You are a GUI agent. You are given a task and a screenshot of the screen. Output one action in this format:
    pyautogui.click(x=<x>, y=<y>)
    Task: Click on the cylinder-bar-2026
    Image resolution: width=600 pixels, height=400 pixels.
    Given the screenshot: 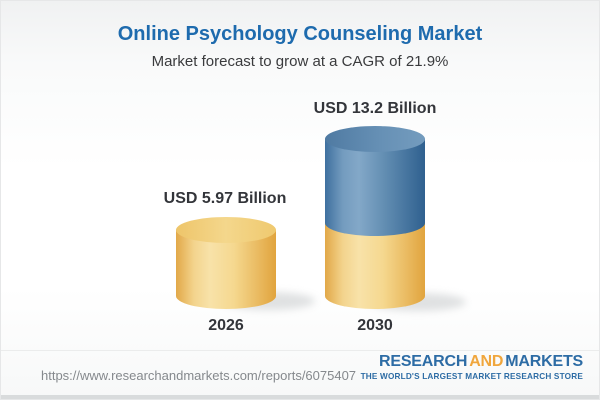 What is the action you would take?
    pyautogui.click(x=226, y=263)
    